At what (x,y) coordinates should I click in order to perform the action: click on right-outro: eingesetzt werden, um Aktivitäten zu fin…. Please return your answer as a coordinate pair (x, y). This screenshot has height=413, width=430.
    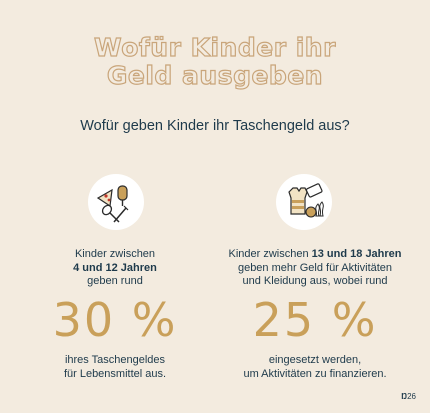
    Looking at the image, I should click on (315, 367).